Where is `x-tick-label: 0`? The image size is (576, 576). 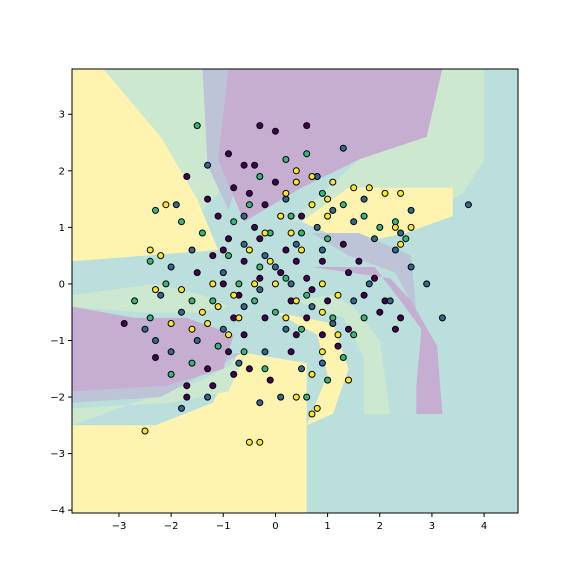 x-tick-label: 0 is located at coordinates (275, 526).